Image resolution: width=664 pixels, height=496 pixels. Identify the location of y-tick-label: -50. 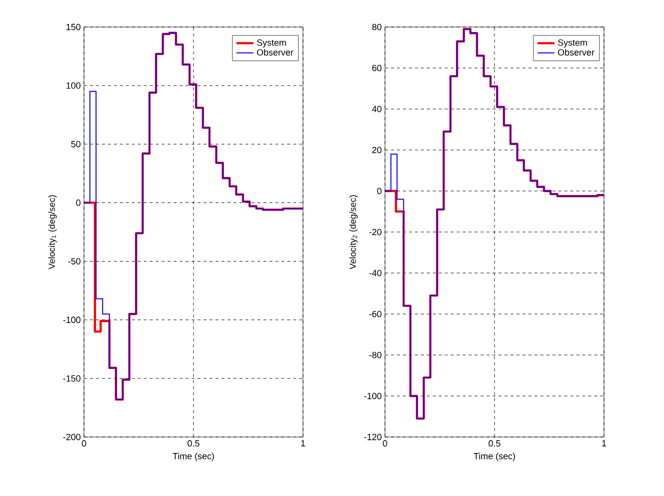
(74, 261).